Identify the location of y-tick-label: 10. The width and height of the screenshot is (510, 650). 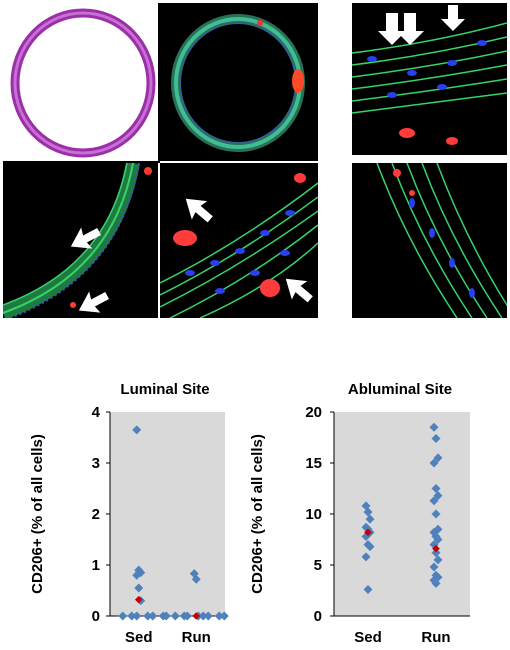
(313, 514).